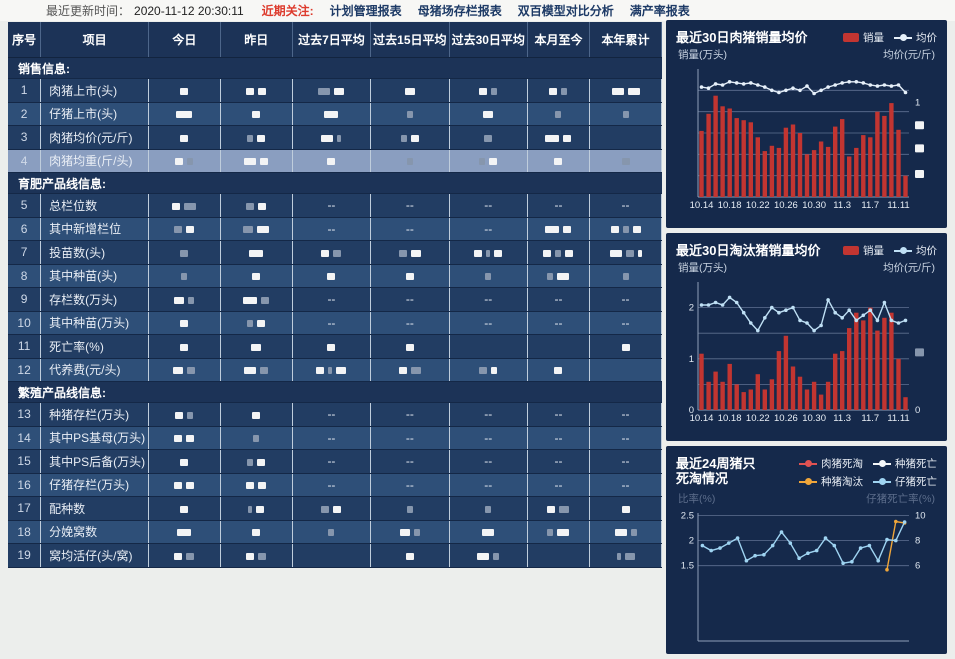 The height and width of the screenshot is (659, 955). Describe the element at coordinates (758, 205) in the screenshot. I see `svg-text: 10.22` at that location.